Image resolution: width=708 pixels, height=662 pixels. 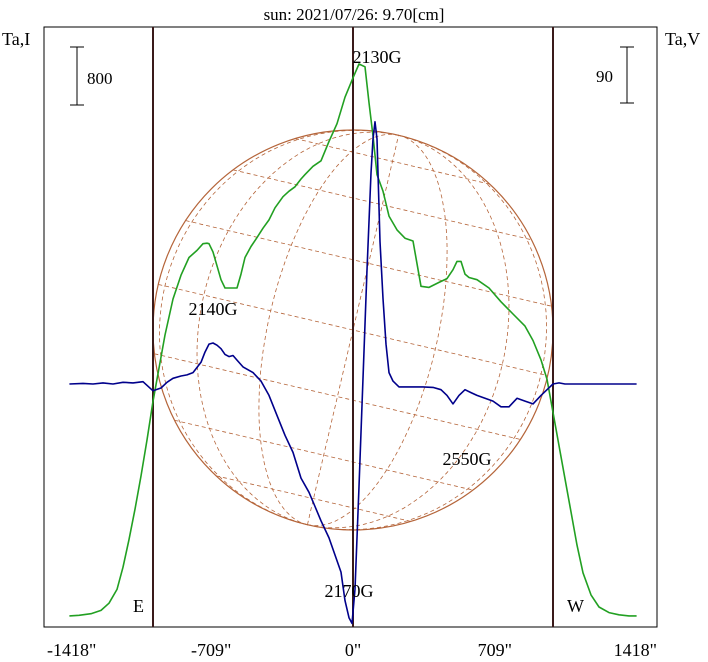 What do you see at coordinates (682, 39) in the screenshot?
I see `right-y-label: Ta,V` at bounding box center [682, 39].